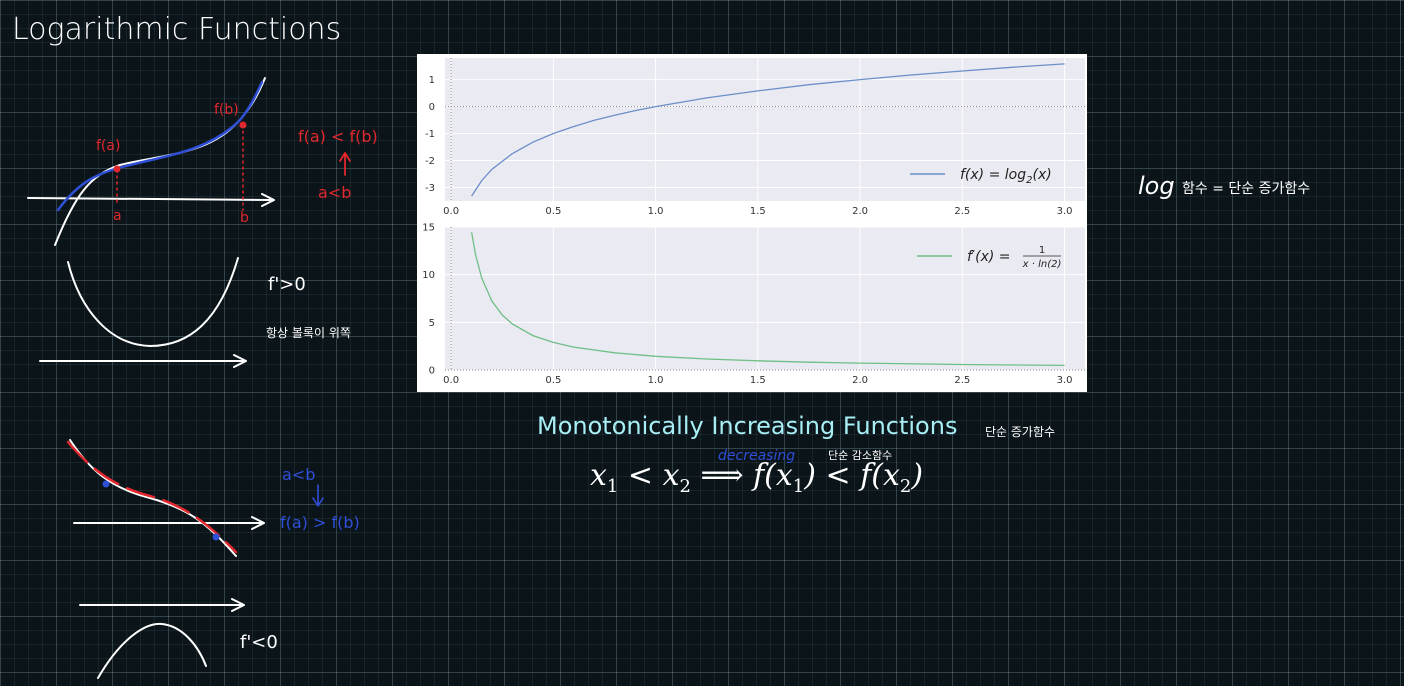 The height and width of the screenshot is (686, 1404). Describe the element at coordinates (287, 284) in the screenshot. I see `label-fprime-gt-0: f'>0` at that location.